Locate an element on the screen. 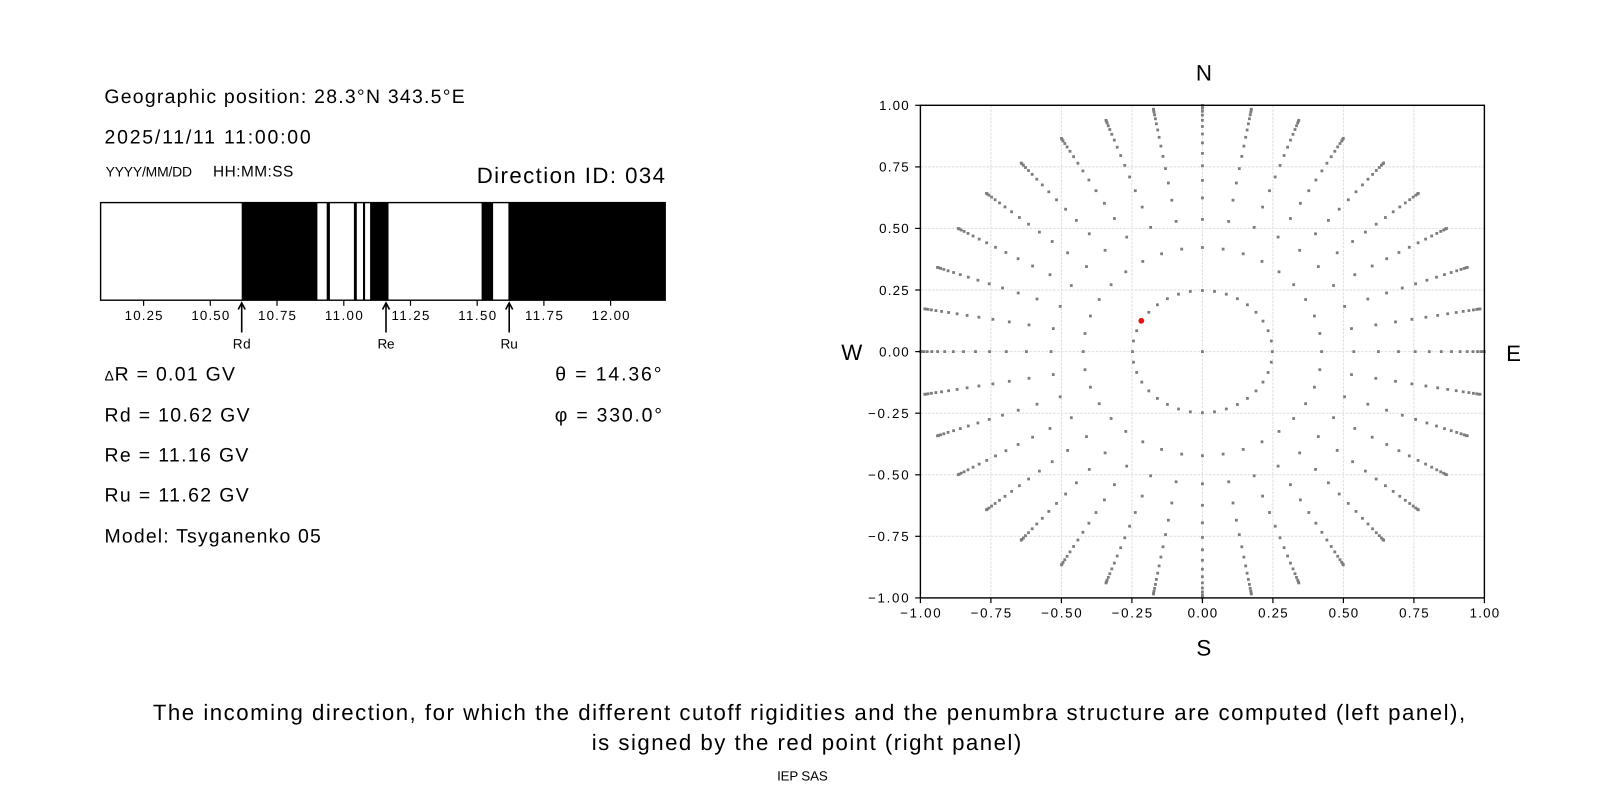 This screenshot has width=1600, height=800. svg-text: R = 0.01 GV is located at coordinates (175, 375).